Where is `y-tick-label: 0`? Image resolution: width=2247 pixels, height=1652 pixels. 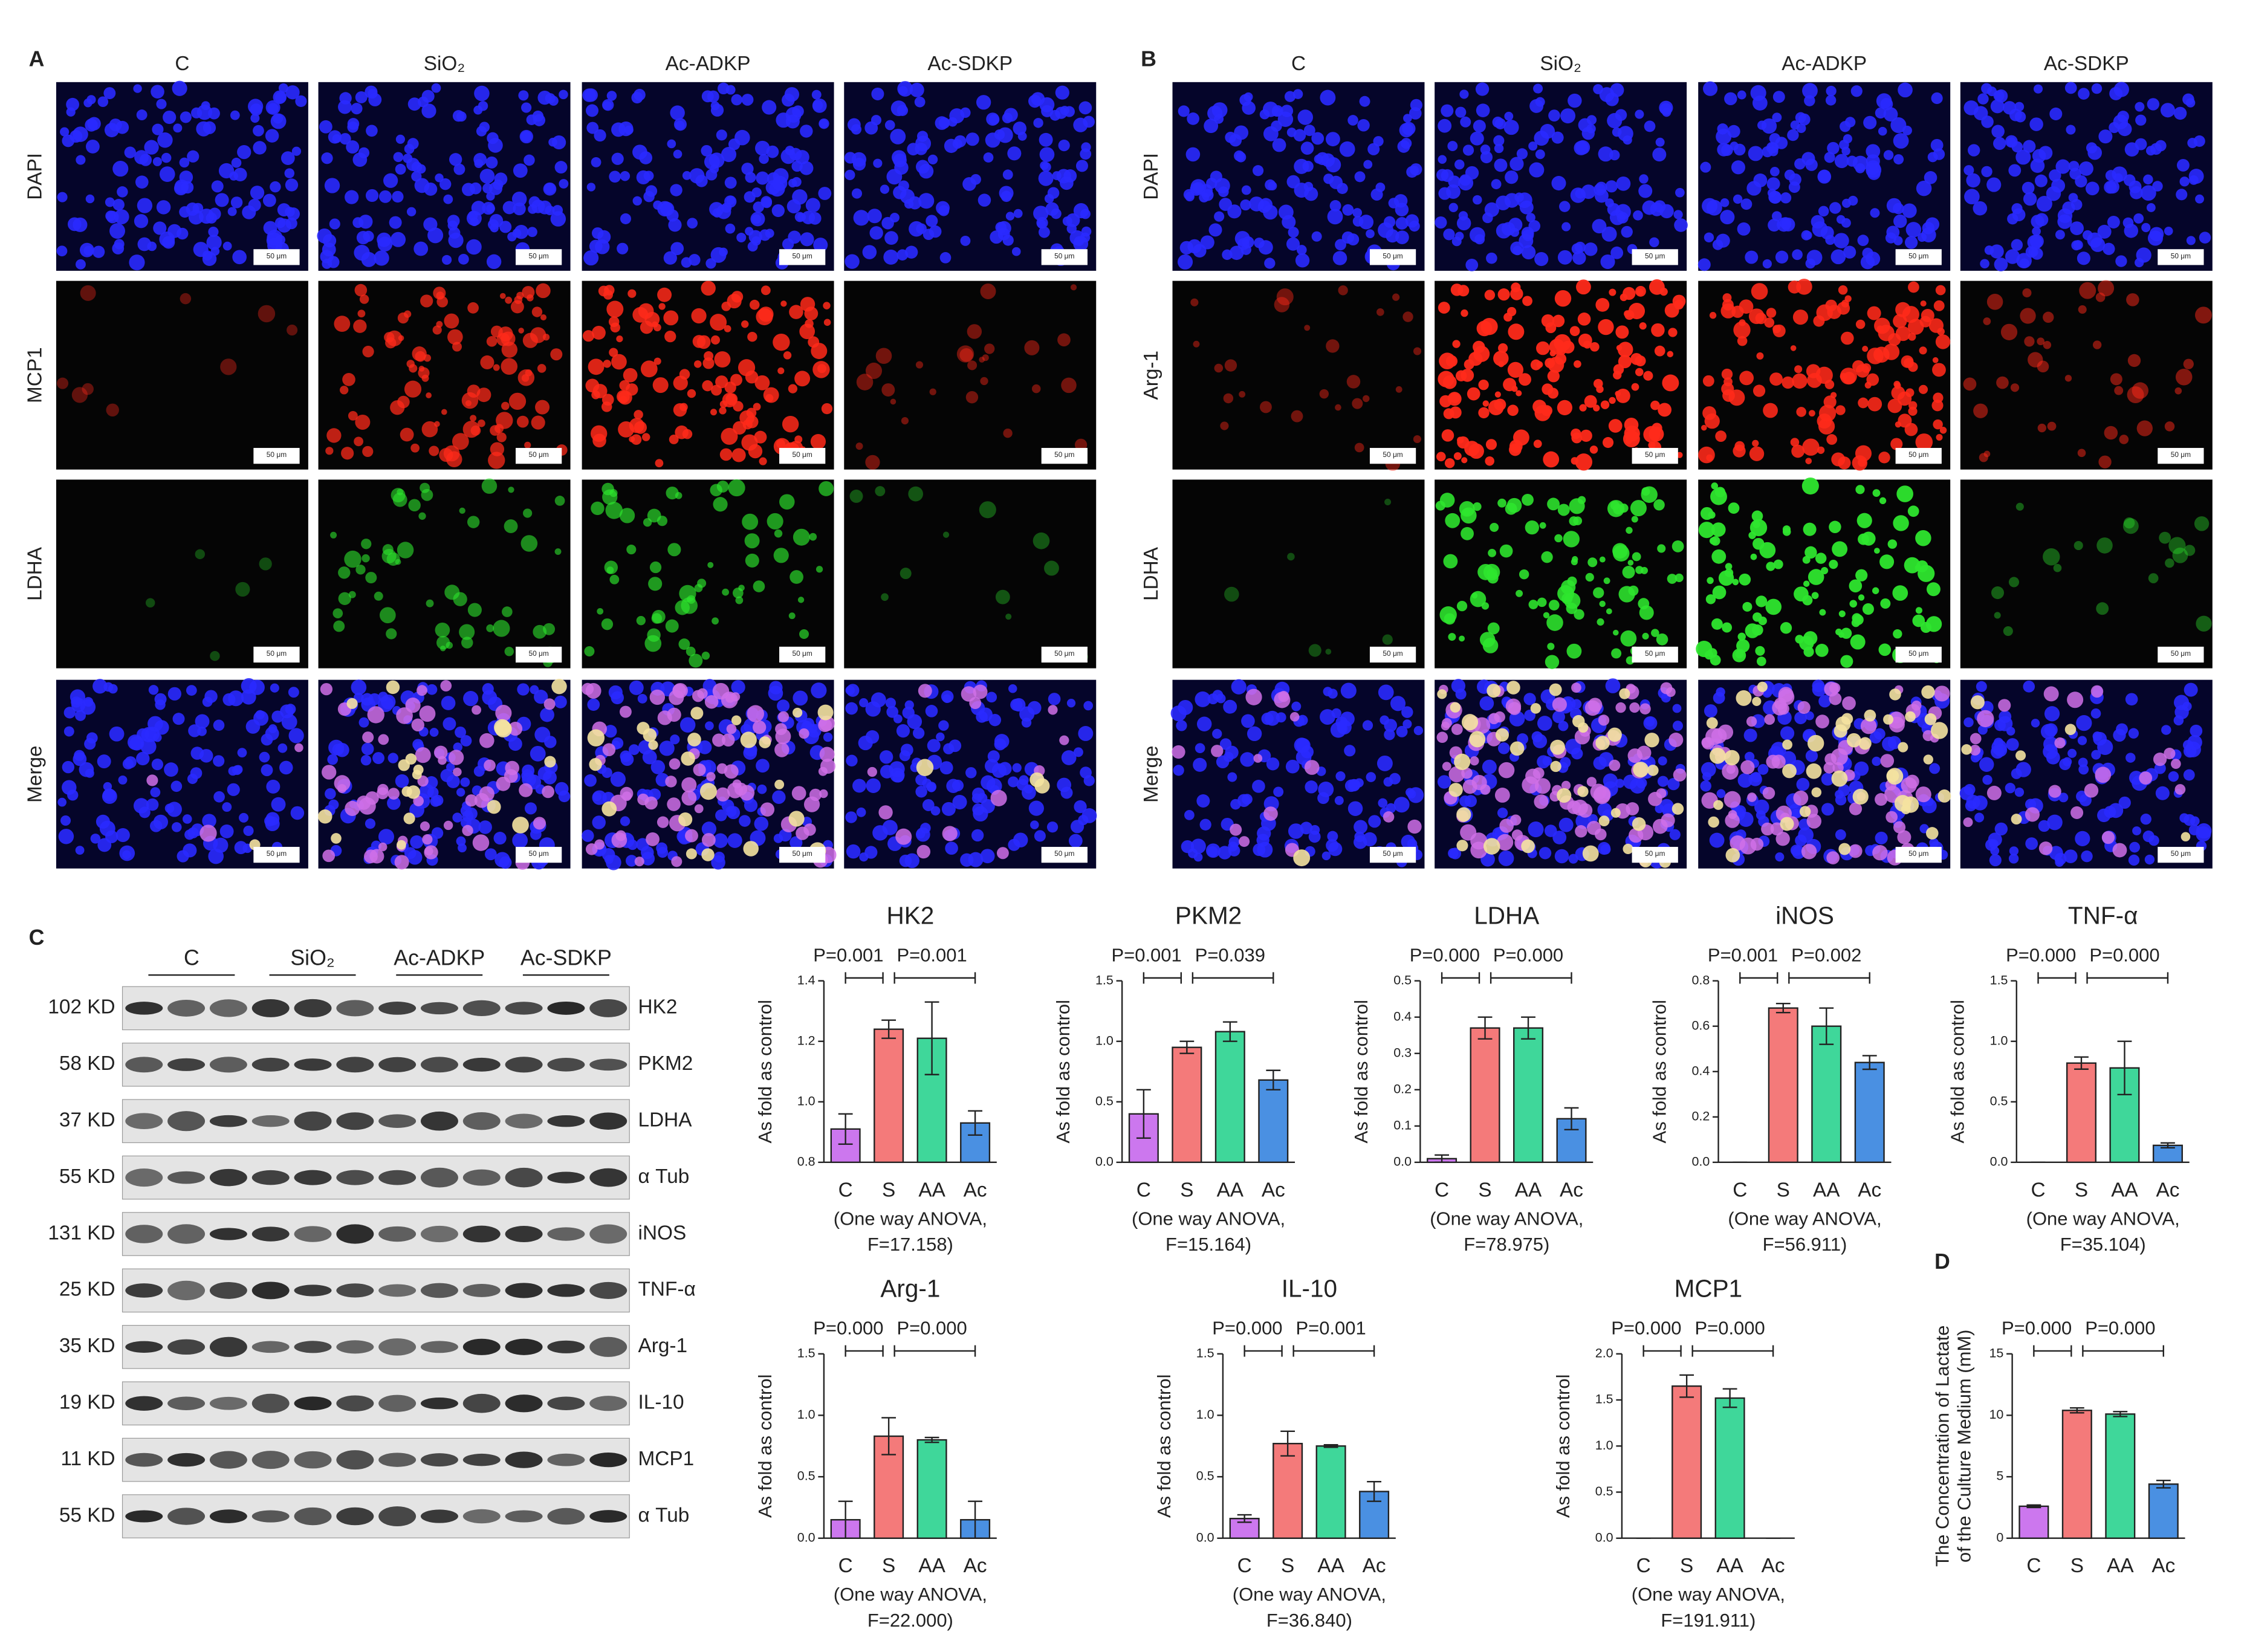 y-tick-label: 0 is located at coordinates (1999, 1537).